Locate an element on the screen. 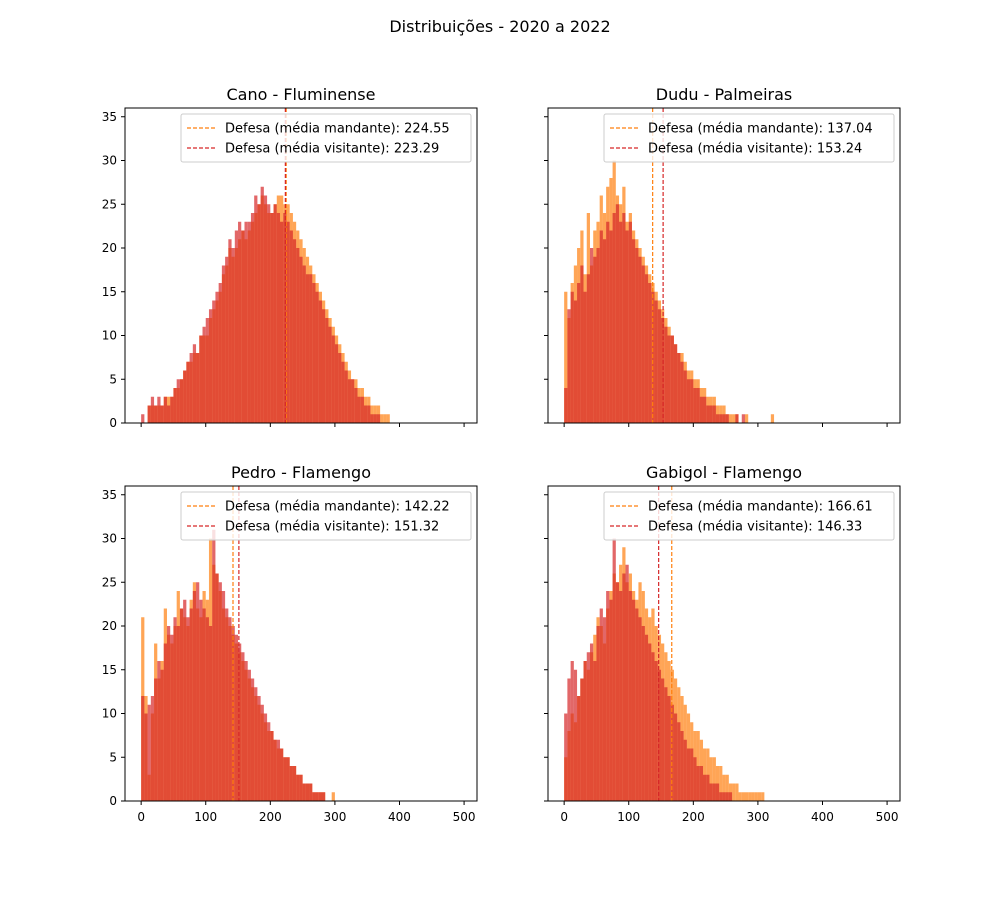 This screenshot has height=900, width=1000. x-tick-label: 0 is located at coordinates (141, 817).